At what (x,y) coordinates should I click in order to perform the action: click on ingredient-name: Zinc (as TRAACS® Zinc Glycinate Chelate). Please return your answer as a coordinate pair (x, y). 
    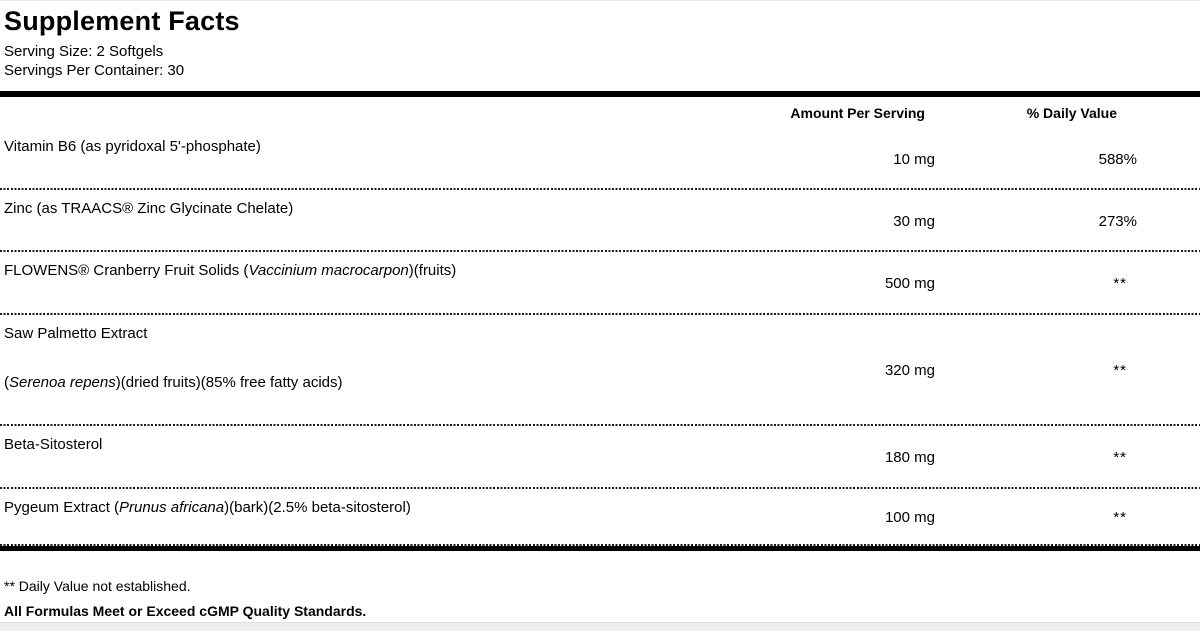
    Looking at the image, I should click on (369, 221).